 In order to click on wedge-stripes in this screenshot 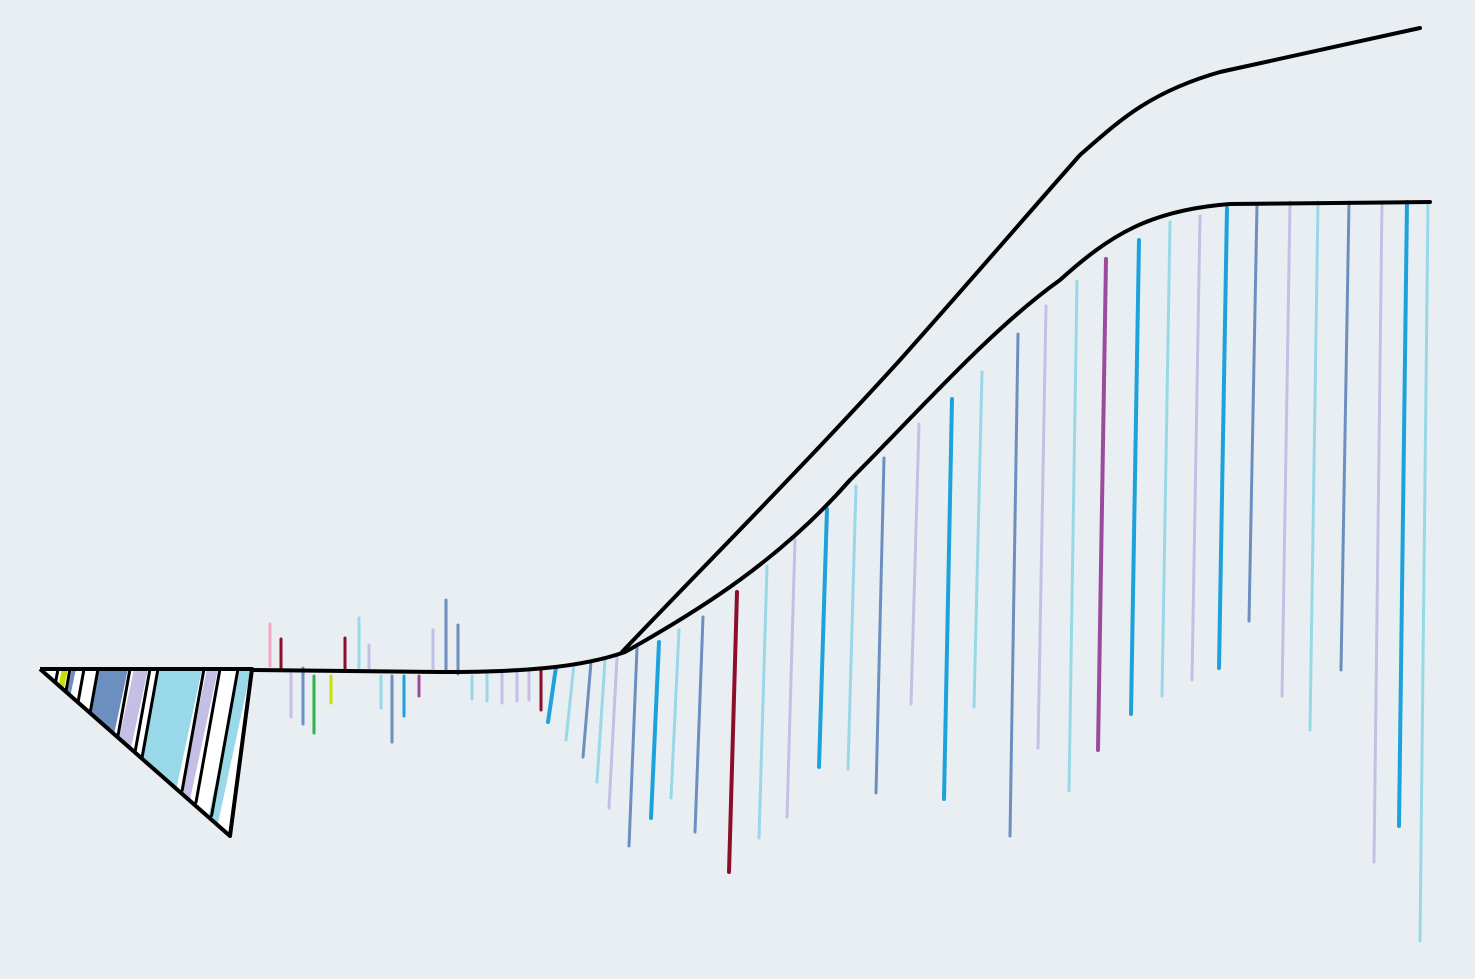, I will do `click(152, 746)`.